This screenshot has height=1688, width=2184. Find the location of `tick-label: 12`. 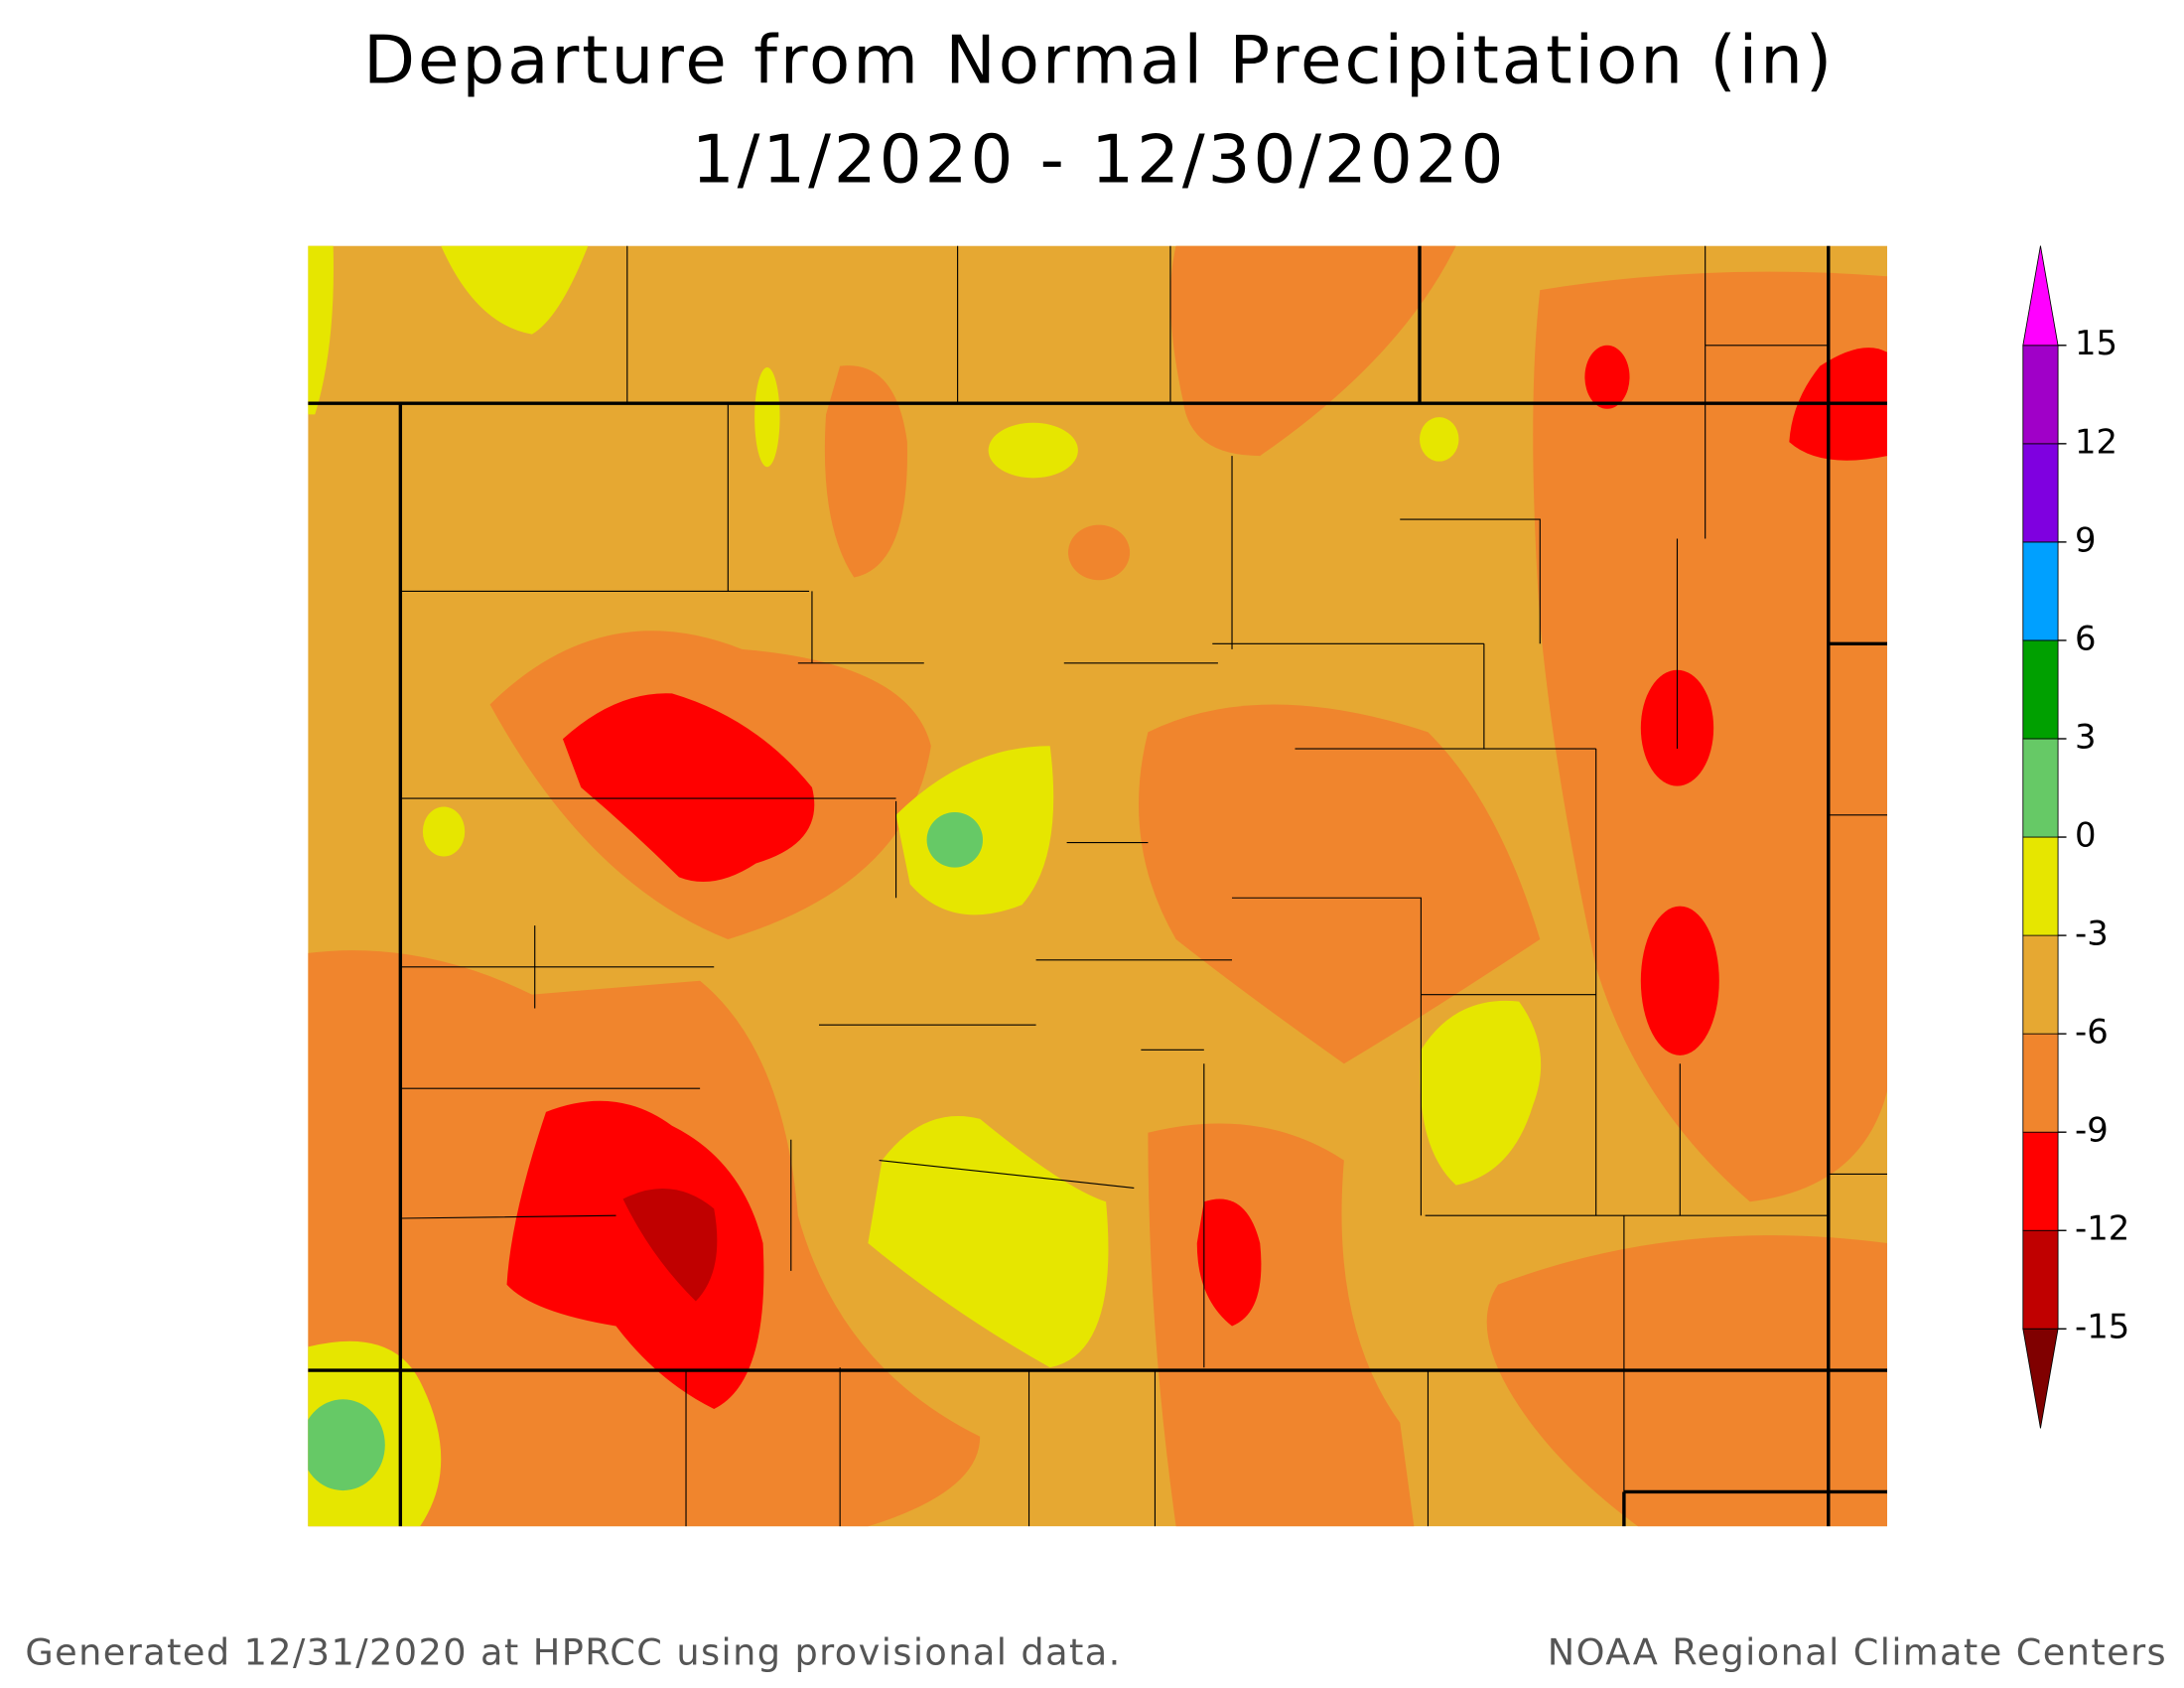

tick-label: 12 is located at coordinates (2096, 441).